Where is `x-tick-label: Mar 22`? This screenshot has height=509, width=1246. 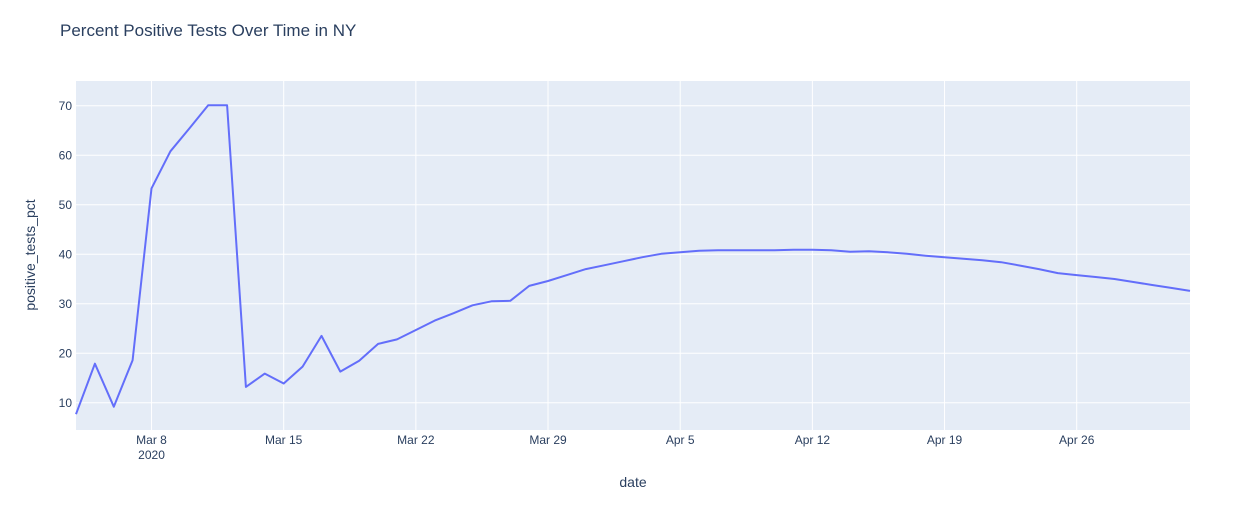 x-tick-label: Mar 22 is located at coordinates (416, 440).